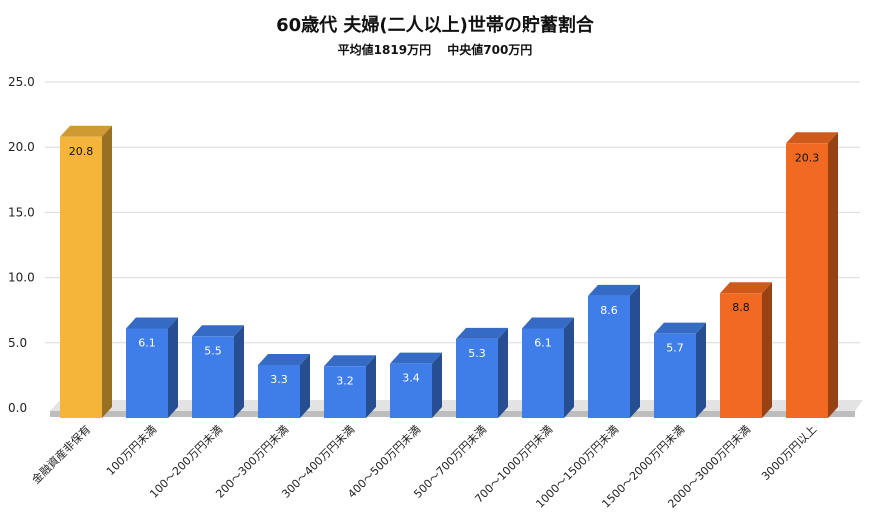  Describe the element at coordinates (318, 462) in the screenshot. I see `x-tick-label: 300～400万円未満` at that location.